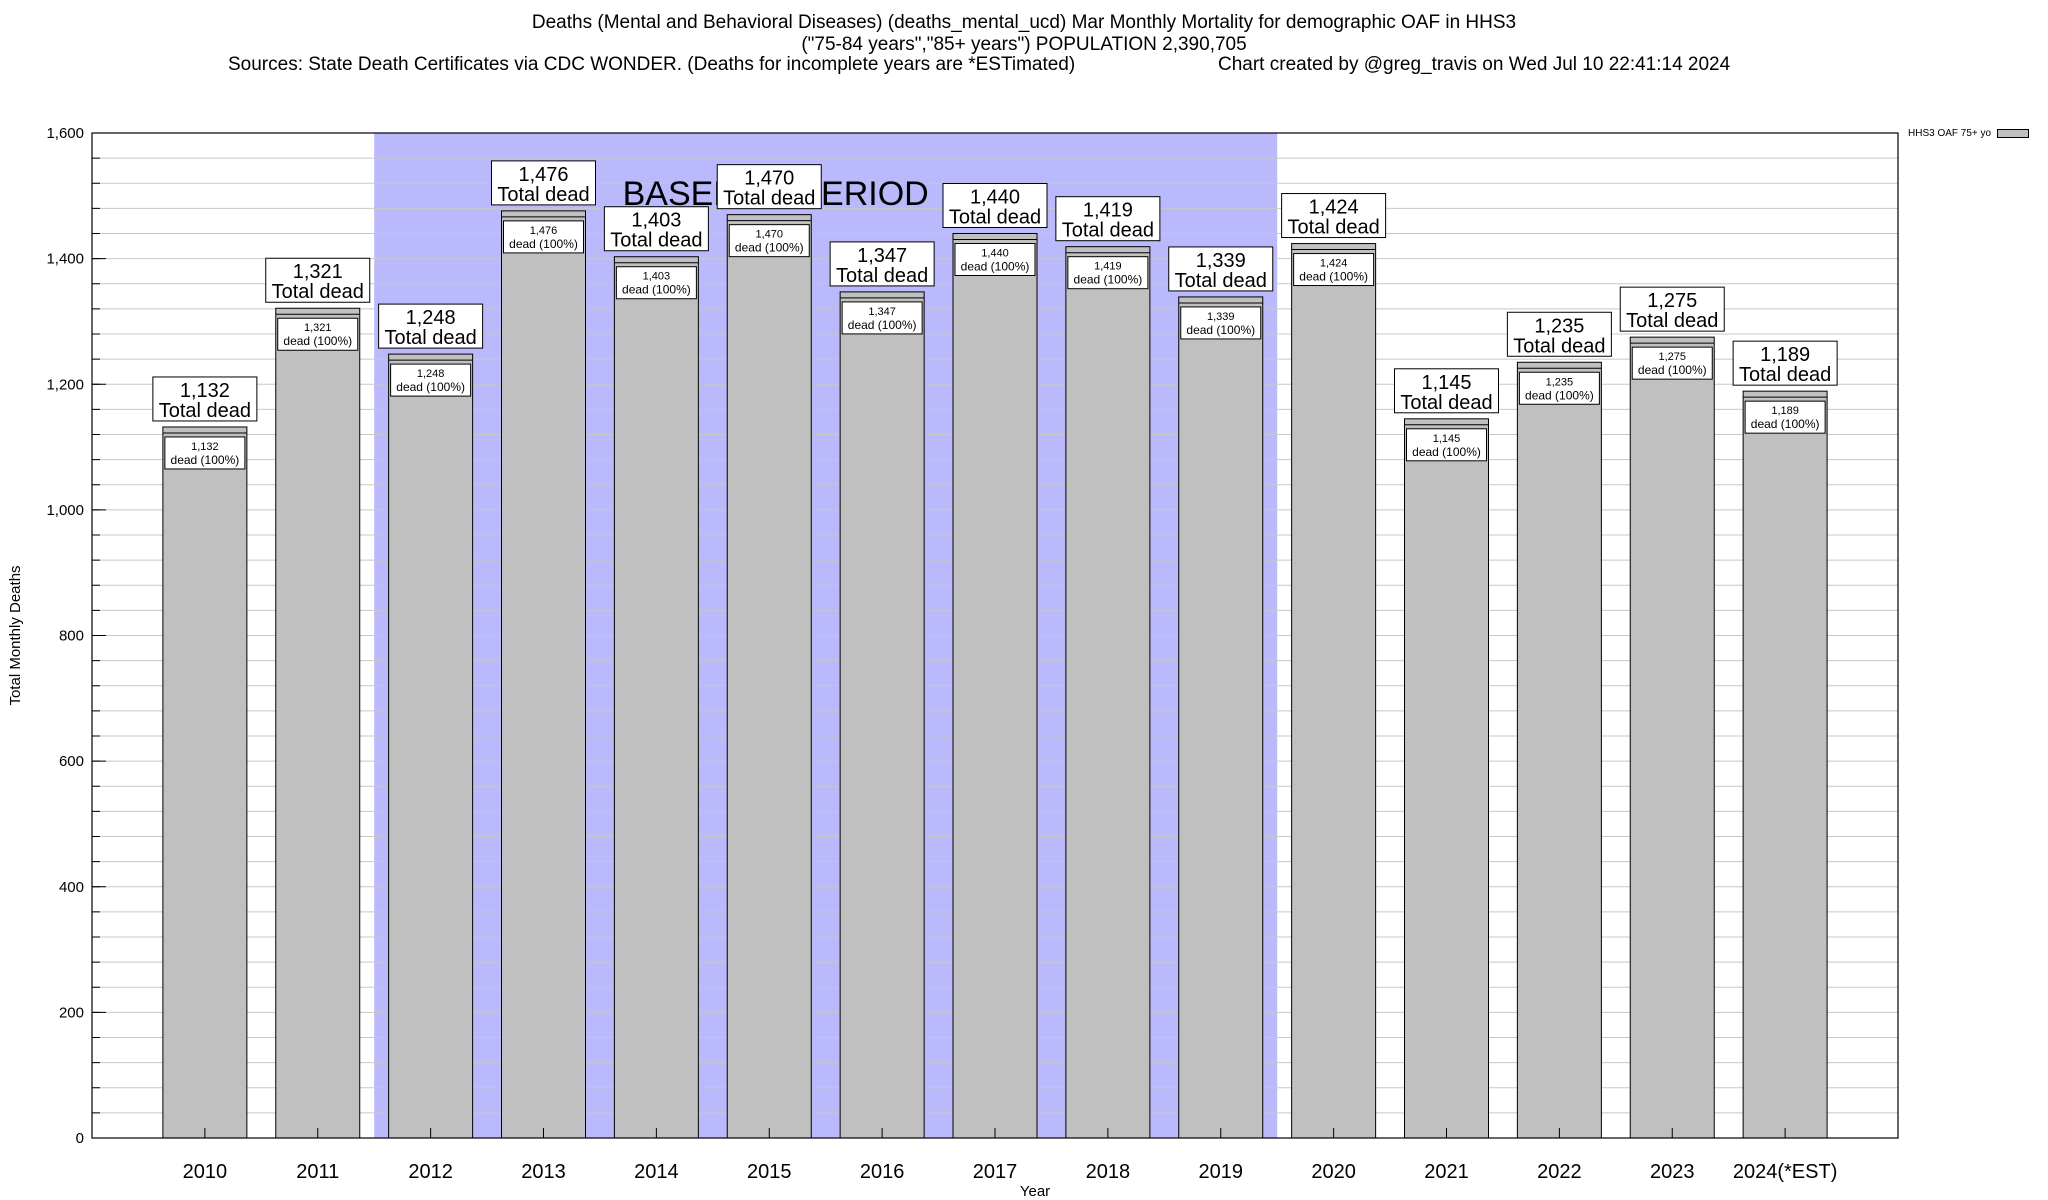 This screenshot has height=1200, width=2048. I want to click on top-label-value: 1,275, so click(1672, 301).